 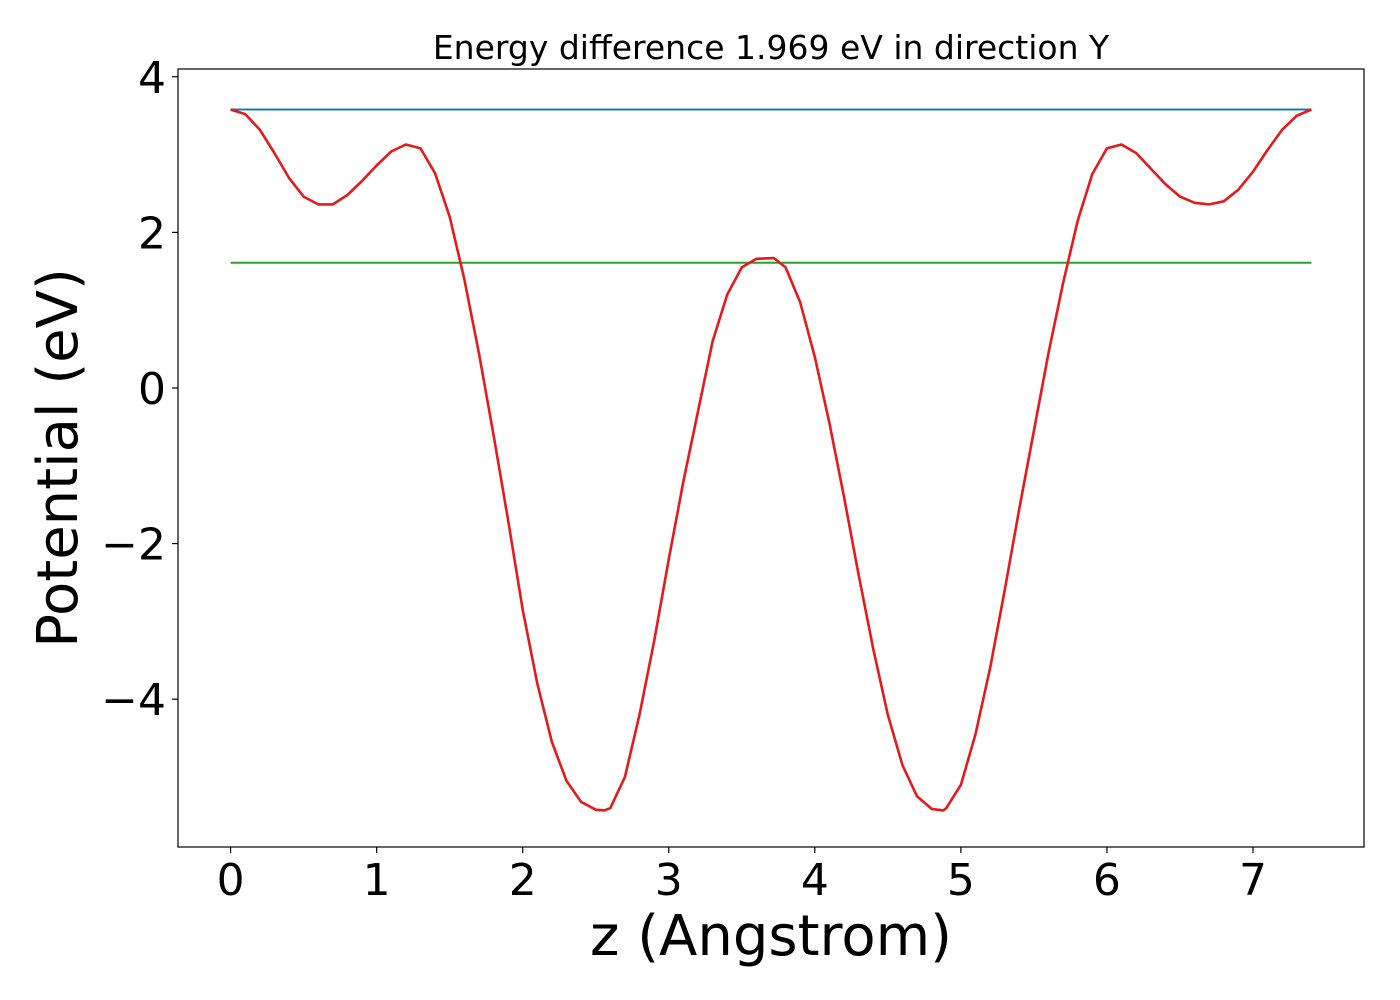 I want to click on y-tick-label: 2, so click(x=152, y=233).